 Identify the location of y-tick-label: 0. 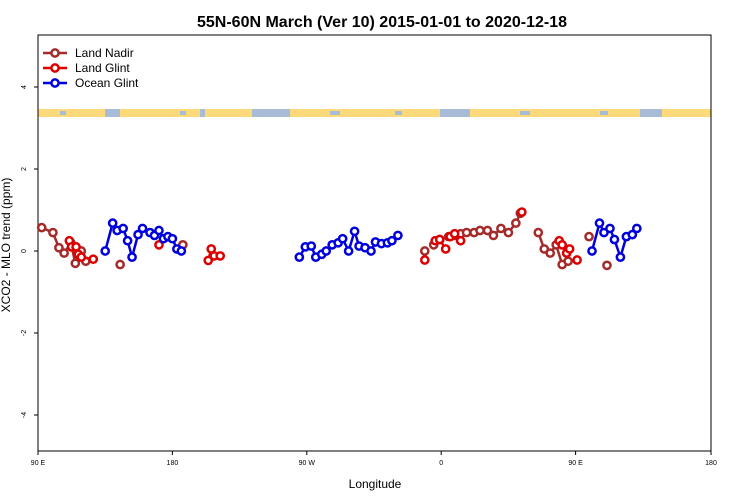
(24, 251).